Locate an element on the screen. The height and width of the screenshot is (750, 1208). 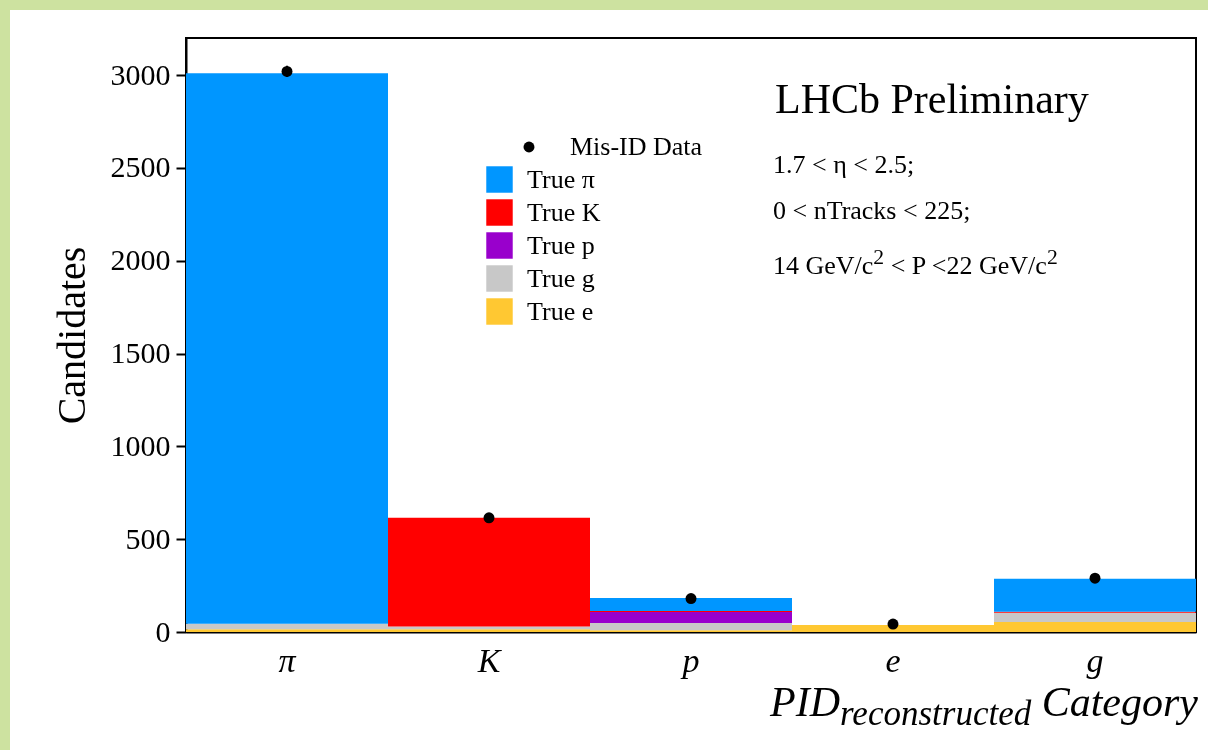
y-tick-label: 2000 is located at coordinates (140, 260).